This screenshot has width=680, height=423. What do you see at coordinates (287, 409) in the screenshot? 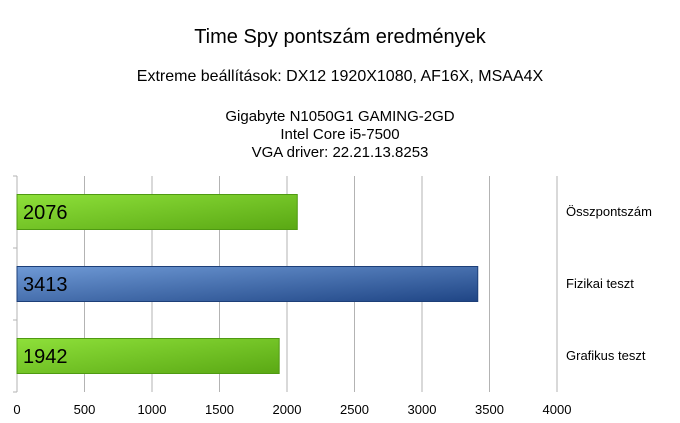
I see `x-tick-label: 2000` at bounding box center [287, 409].